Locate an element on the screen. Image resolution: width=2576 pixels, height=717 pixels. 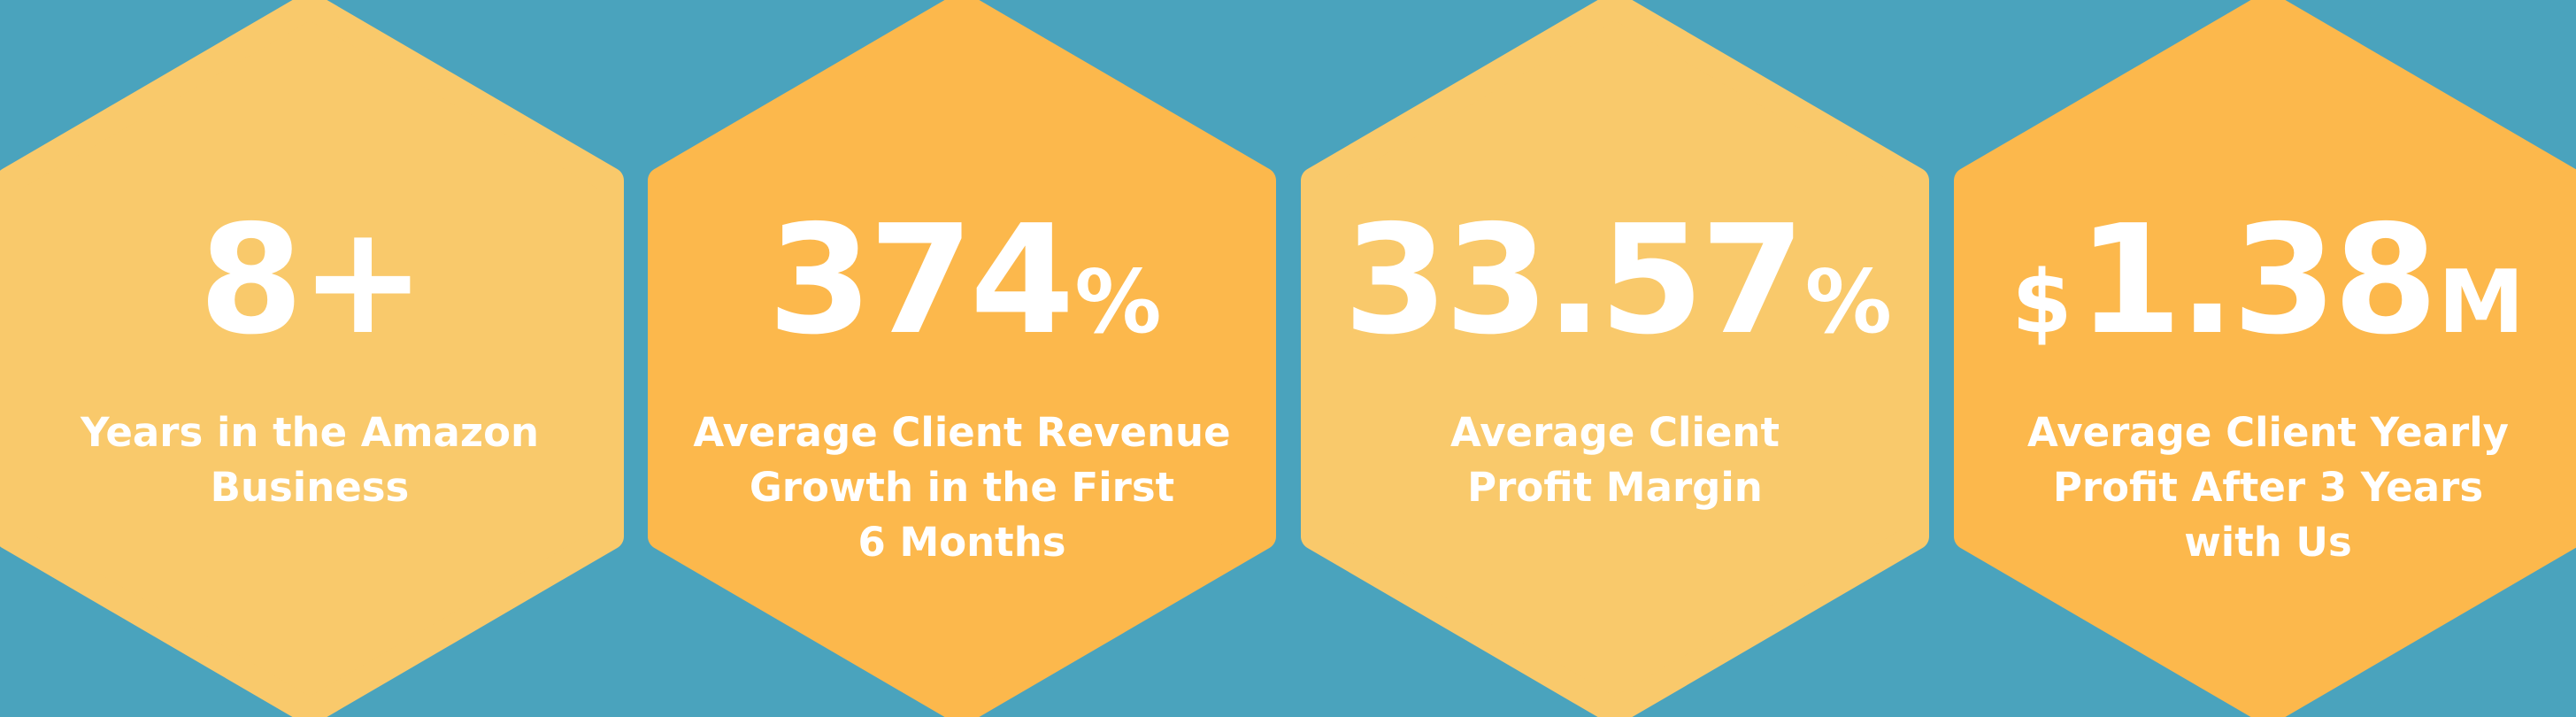
caption-line: 6 Months is located at coordinates (962, 542).